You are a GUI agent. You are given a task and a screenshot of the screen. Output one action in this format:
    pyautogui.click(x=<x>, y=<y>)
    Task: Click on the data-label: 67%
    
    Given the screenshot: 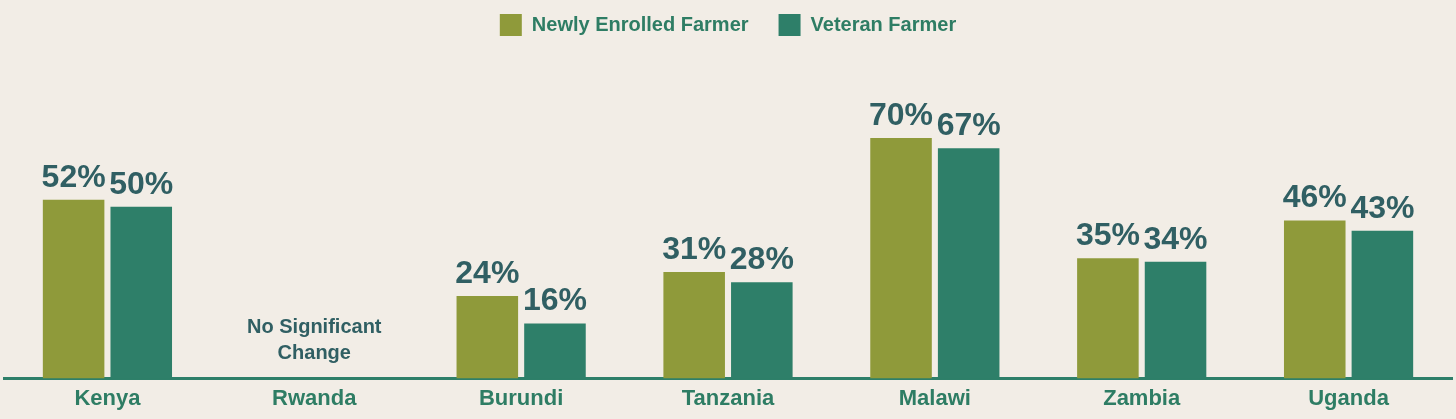 What is the action you would take?
    pyautogui.click(x=968, y=124)
    